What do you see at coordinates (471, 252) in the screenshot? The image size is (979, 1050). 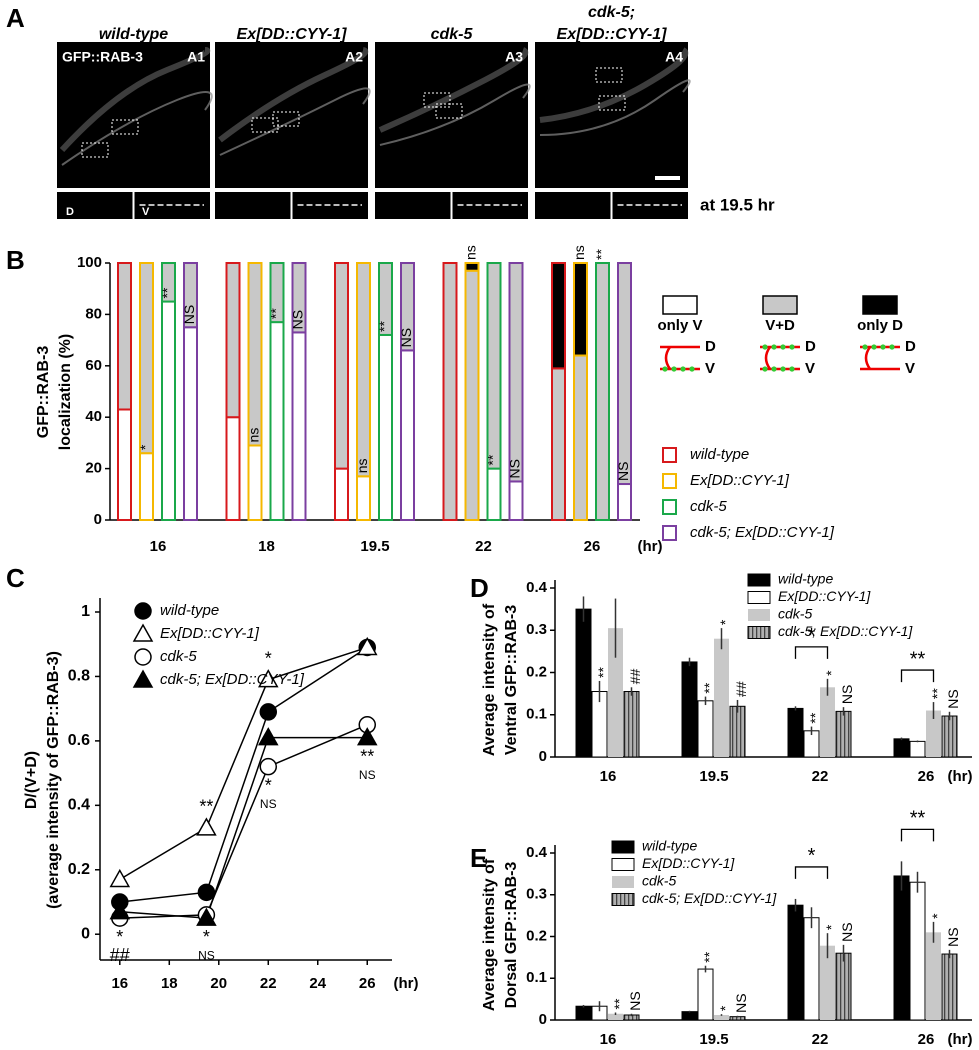 I see `significance-label: ns` at bounding box center [471, 252].